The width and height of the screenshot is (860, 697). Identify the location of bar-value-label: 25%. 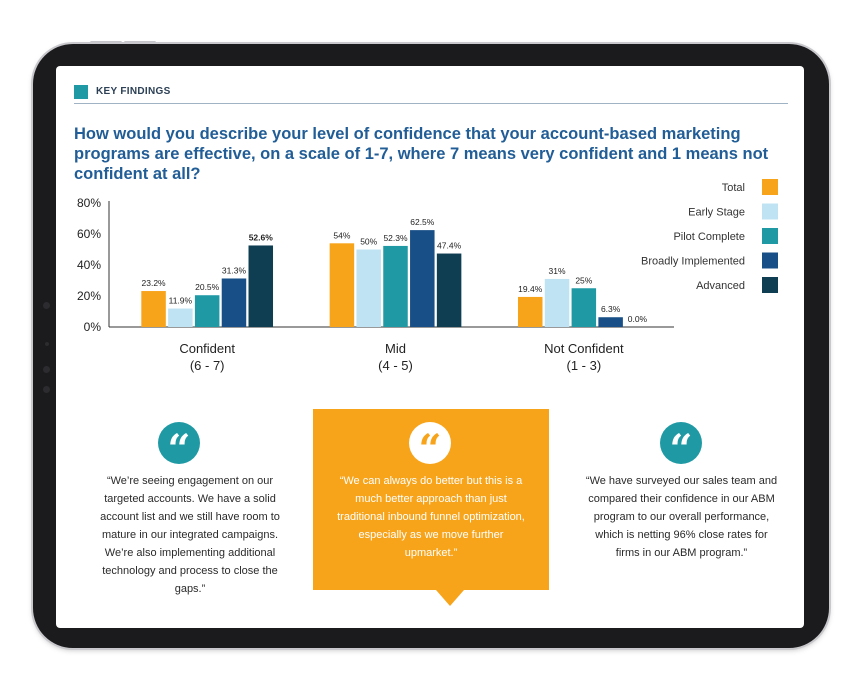
(583, 280).